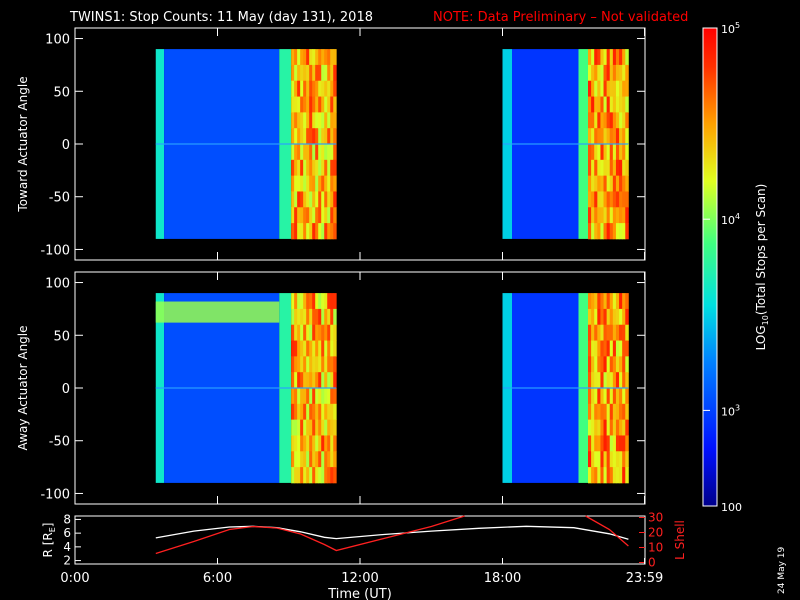  I want to click on colorbar: 105 104 103 100 LOG10(Total Stops per Scan), so click(736, 267).